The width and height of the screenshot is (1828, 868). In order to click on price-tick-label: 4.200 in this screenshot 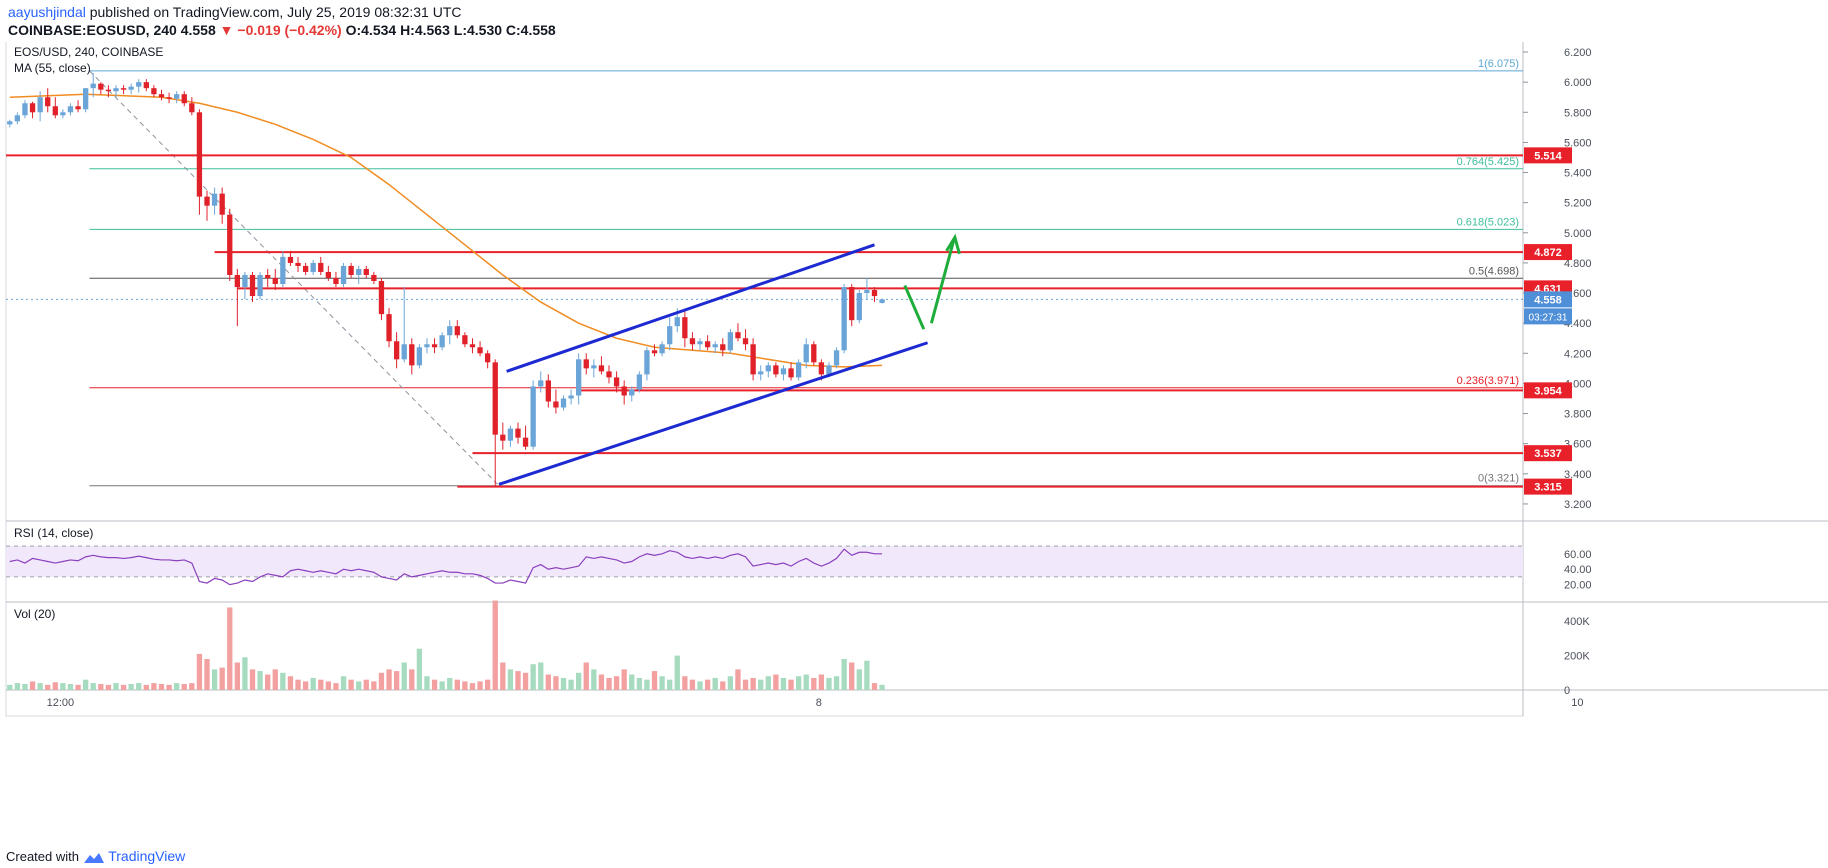, I will do `click(1578, 354)`.